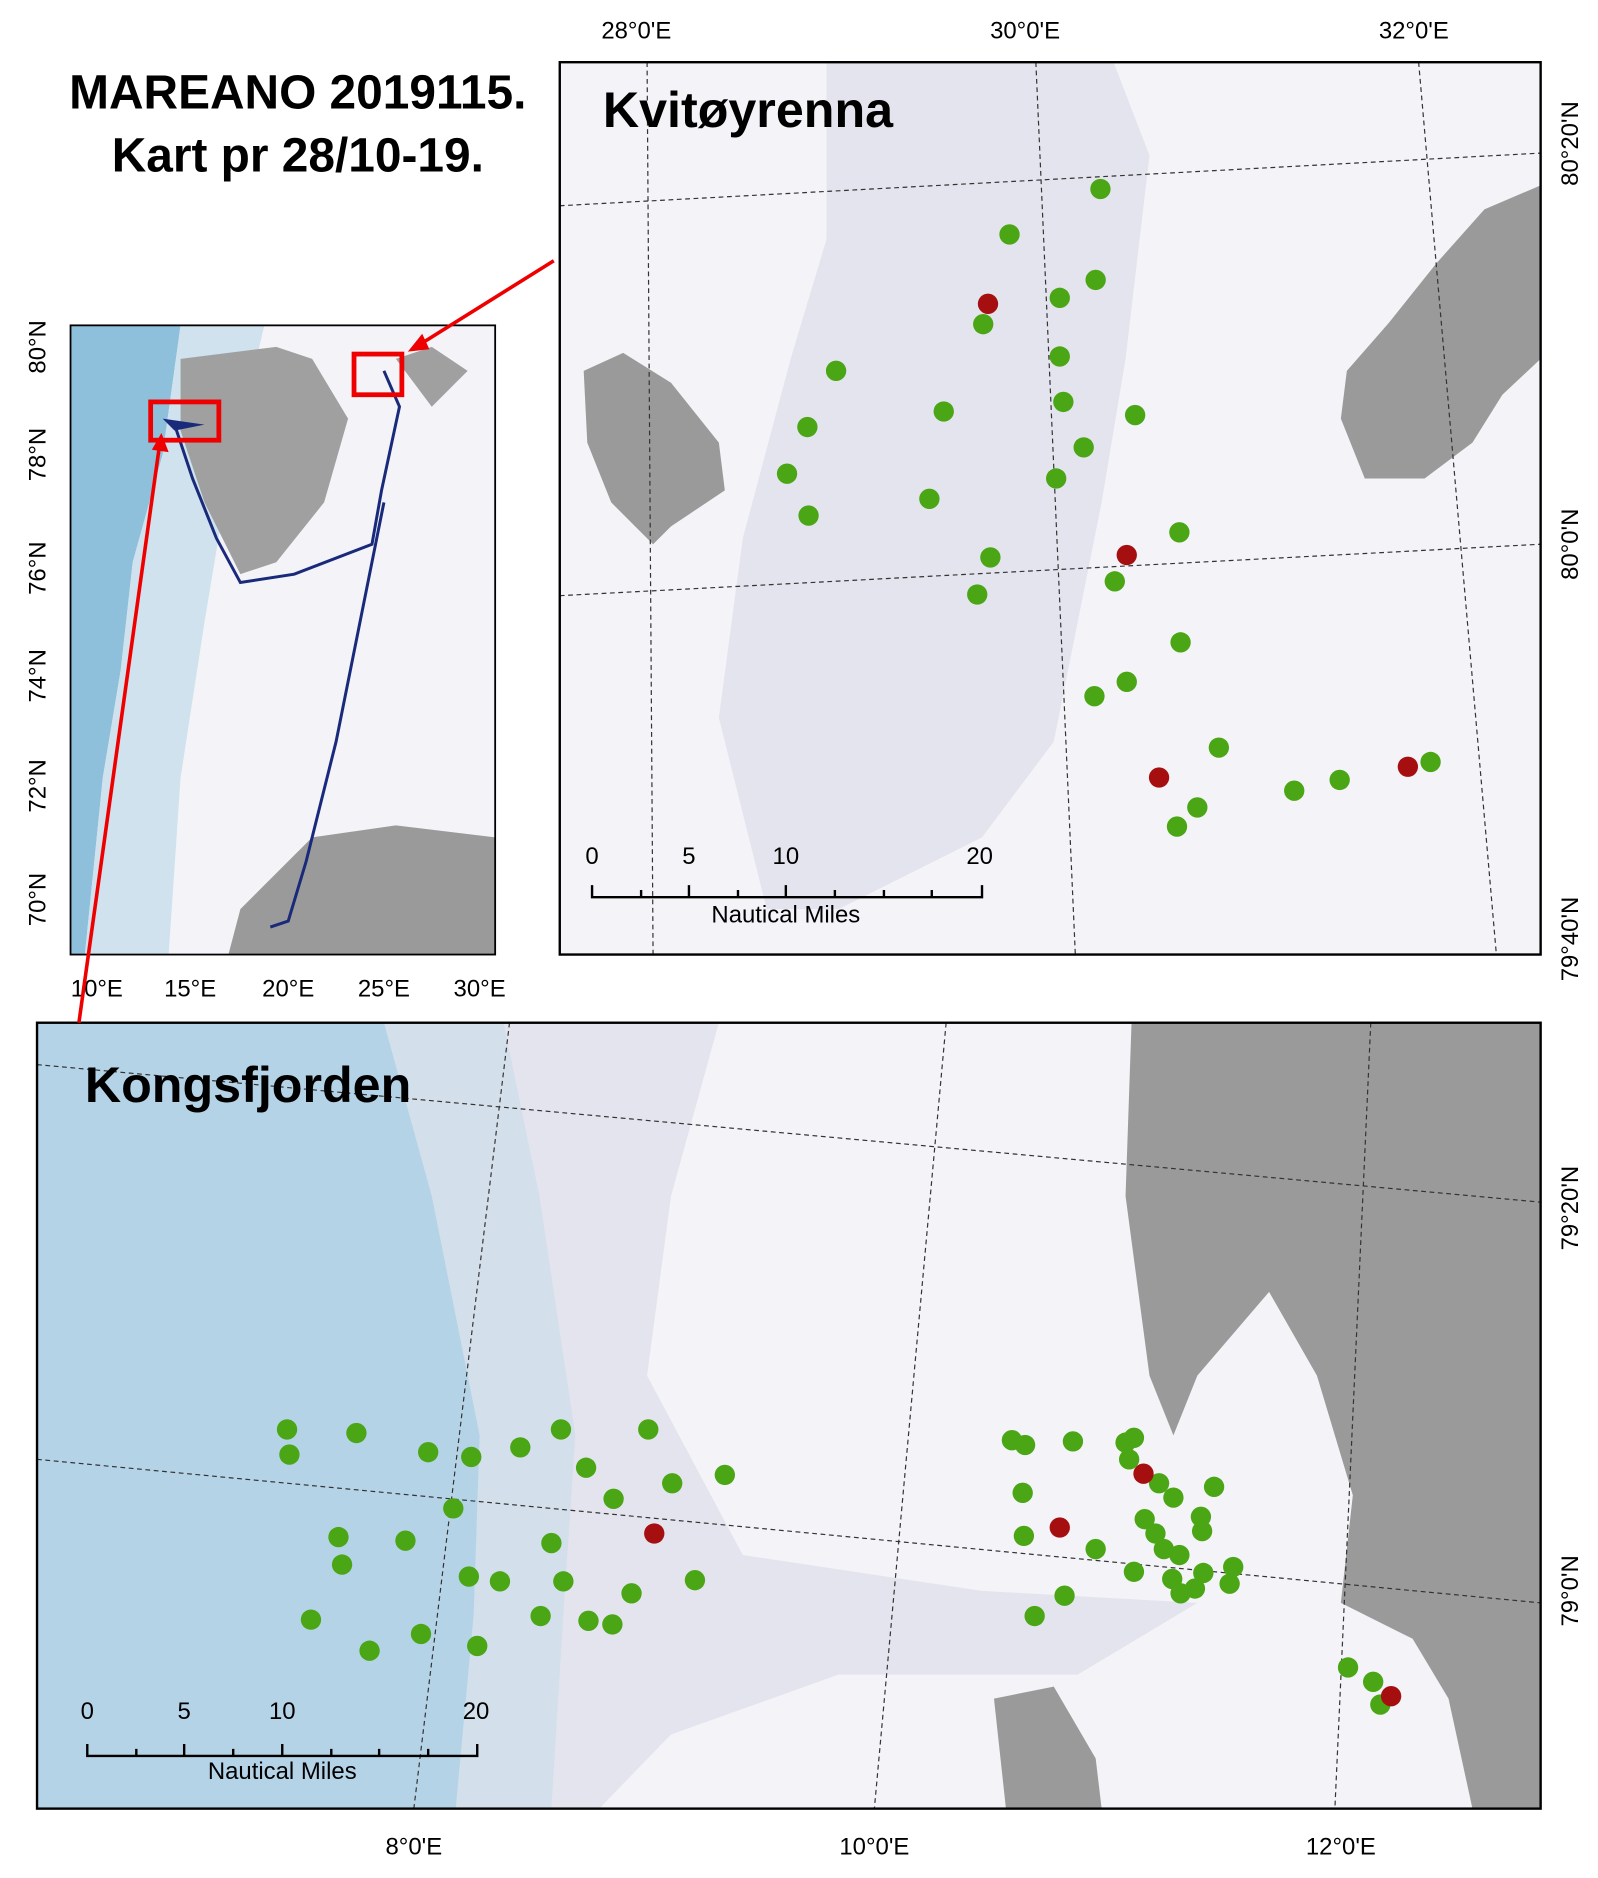  Describe the element at coordinates (636, 31) in the screenshot. I see `lon-label: 28°0'E` at that location.